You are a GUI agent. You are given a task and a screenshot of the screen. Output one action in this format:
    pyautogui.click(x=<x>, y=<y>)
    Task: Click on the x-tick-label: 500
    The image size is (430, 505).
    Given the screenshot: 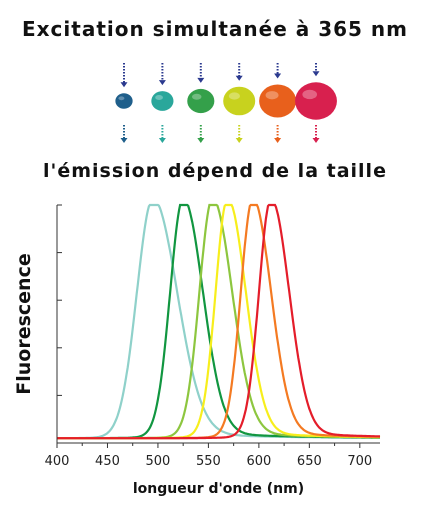 What is the action you would take?
    pyautogui.click(x=158, y=461)
    